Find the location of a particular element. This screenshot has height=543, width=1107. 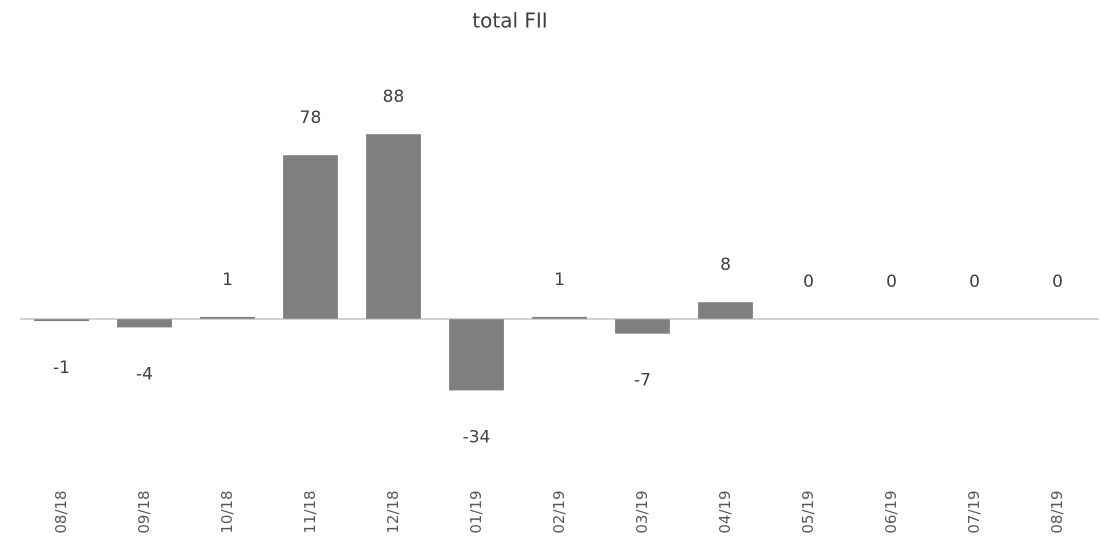

x-tick-label: 07/19 is located at coordinates (974, 511).